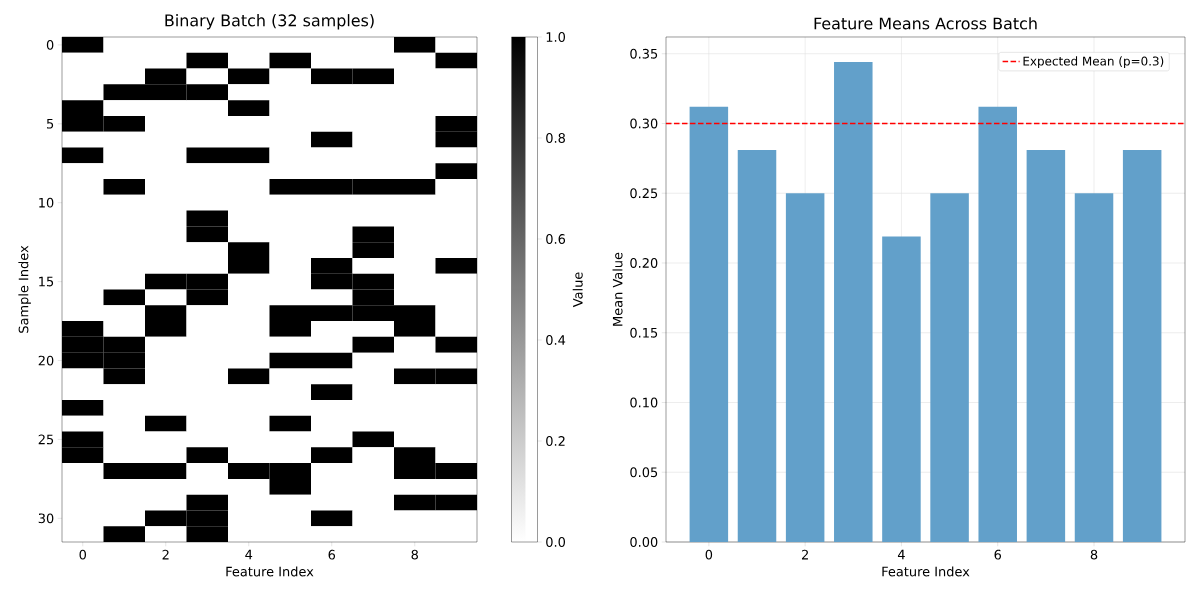  I want to click on y-tick-label: 0.25, so click(644, 193).